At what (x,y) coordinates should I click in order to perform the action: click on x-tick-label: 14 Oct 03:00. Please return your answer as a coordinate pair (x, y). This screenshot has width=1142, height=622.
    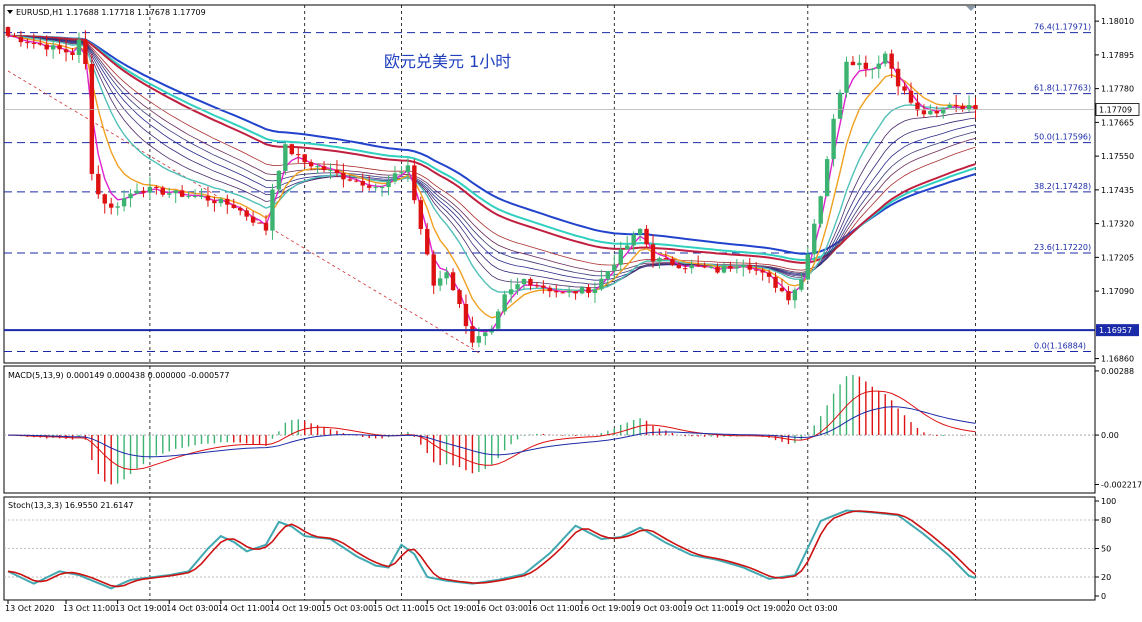
    Looking at the image, I should click on (192, 608).